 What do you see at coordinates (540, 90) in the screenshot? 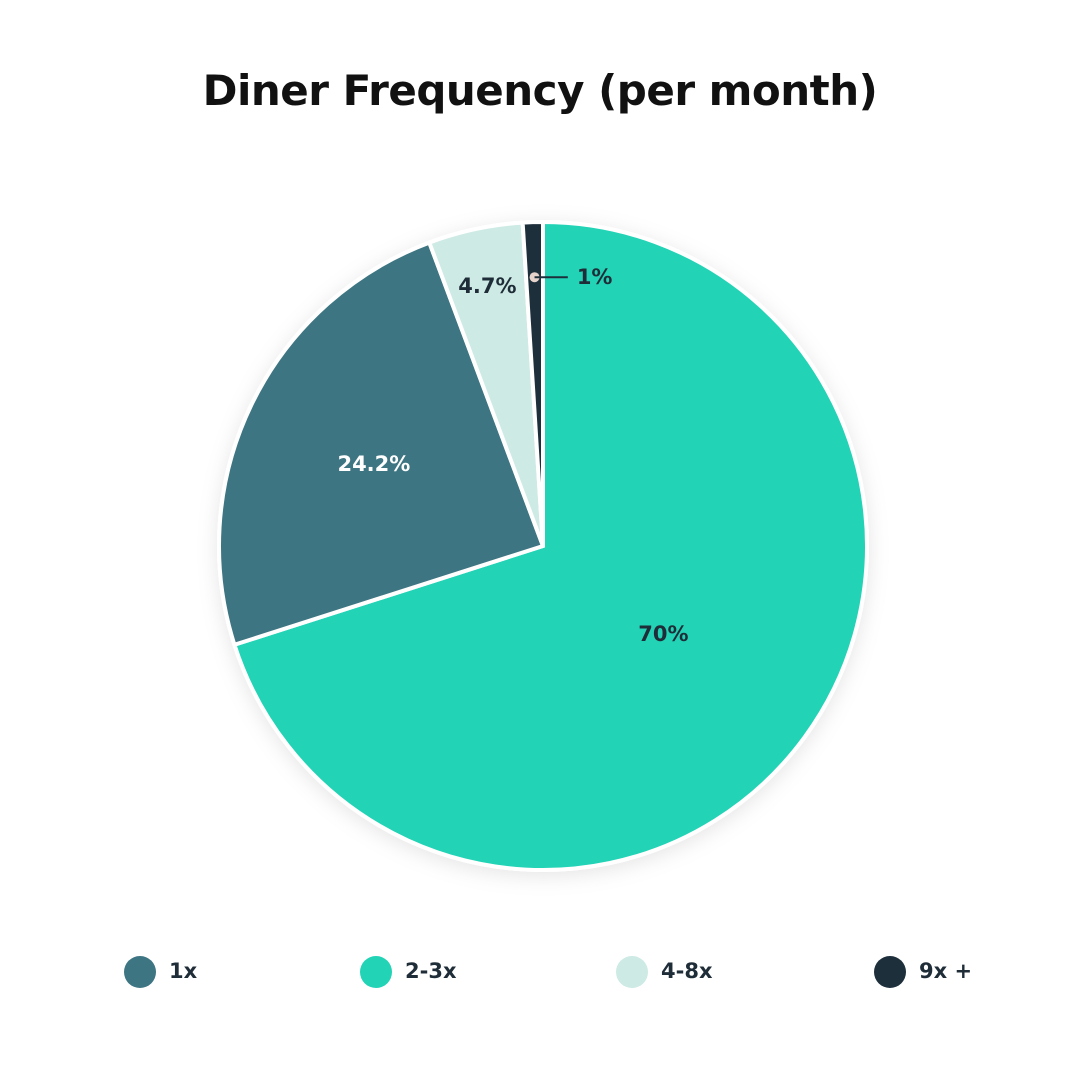
I see `chart-title: Diner Frequency (per month)` at bounding box center [540, 90].